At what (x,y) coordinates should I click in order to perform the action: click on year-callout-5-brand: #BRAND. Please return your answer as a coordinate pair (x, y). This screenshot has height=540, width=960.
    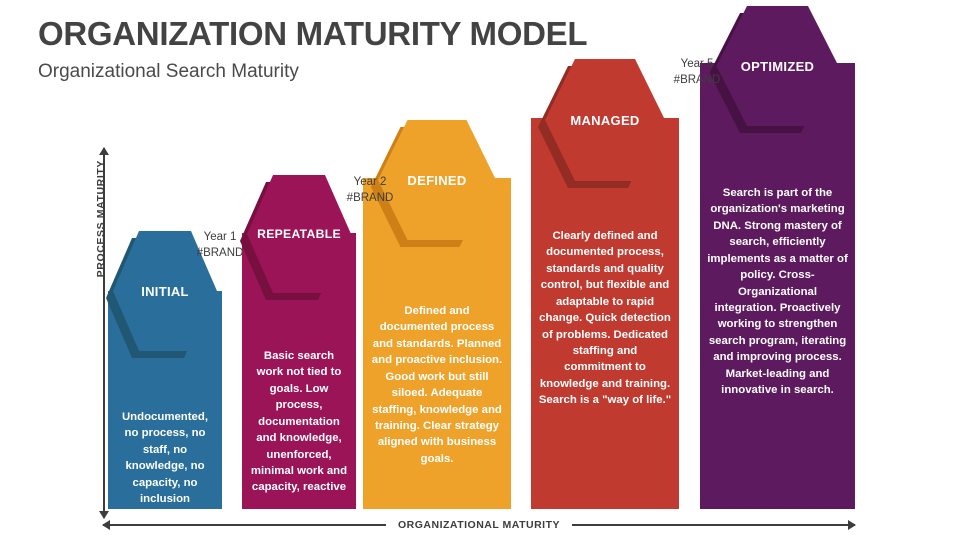
    Looking at the image, I should click on (697, 79).